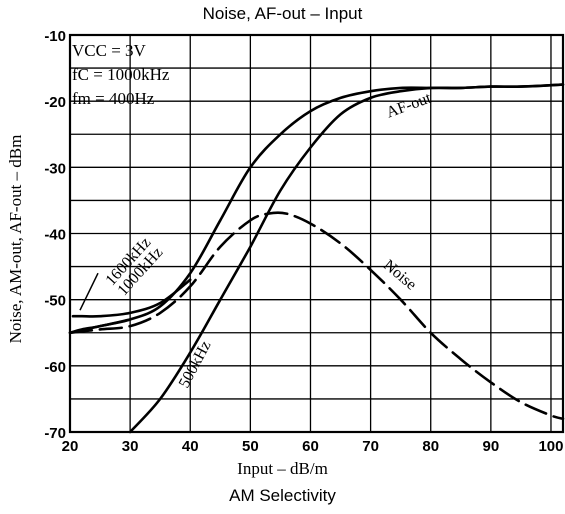 The width and height of the screenshot is (565, 514). Describe the element at coordinates (282, 495) in the screenshot. I see `chart-bottom-title: AM Selectivity` at that location.